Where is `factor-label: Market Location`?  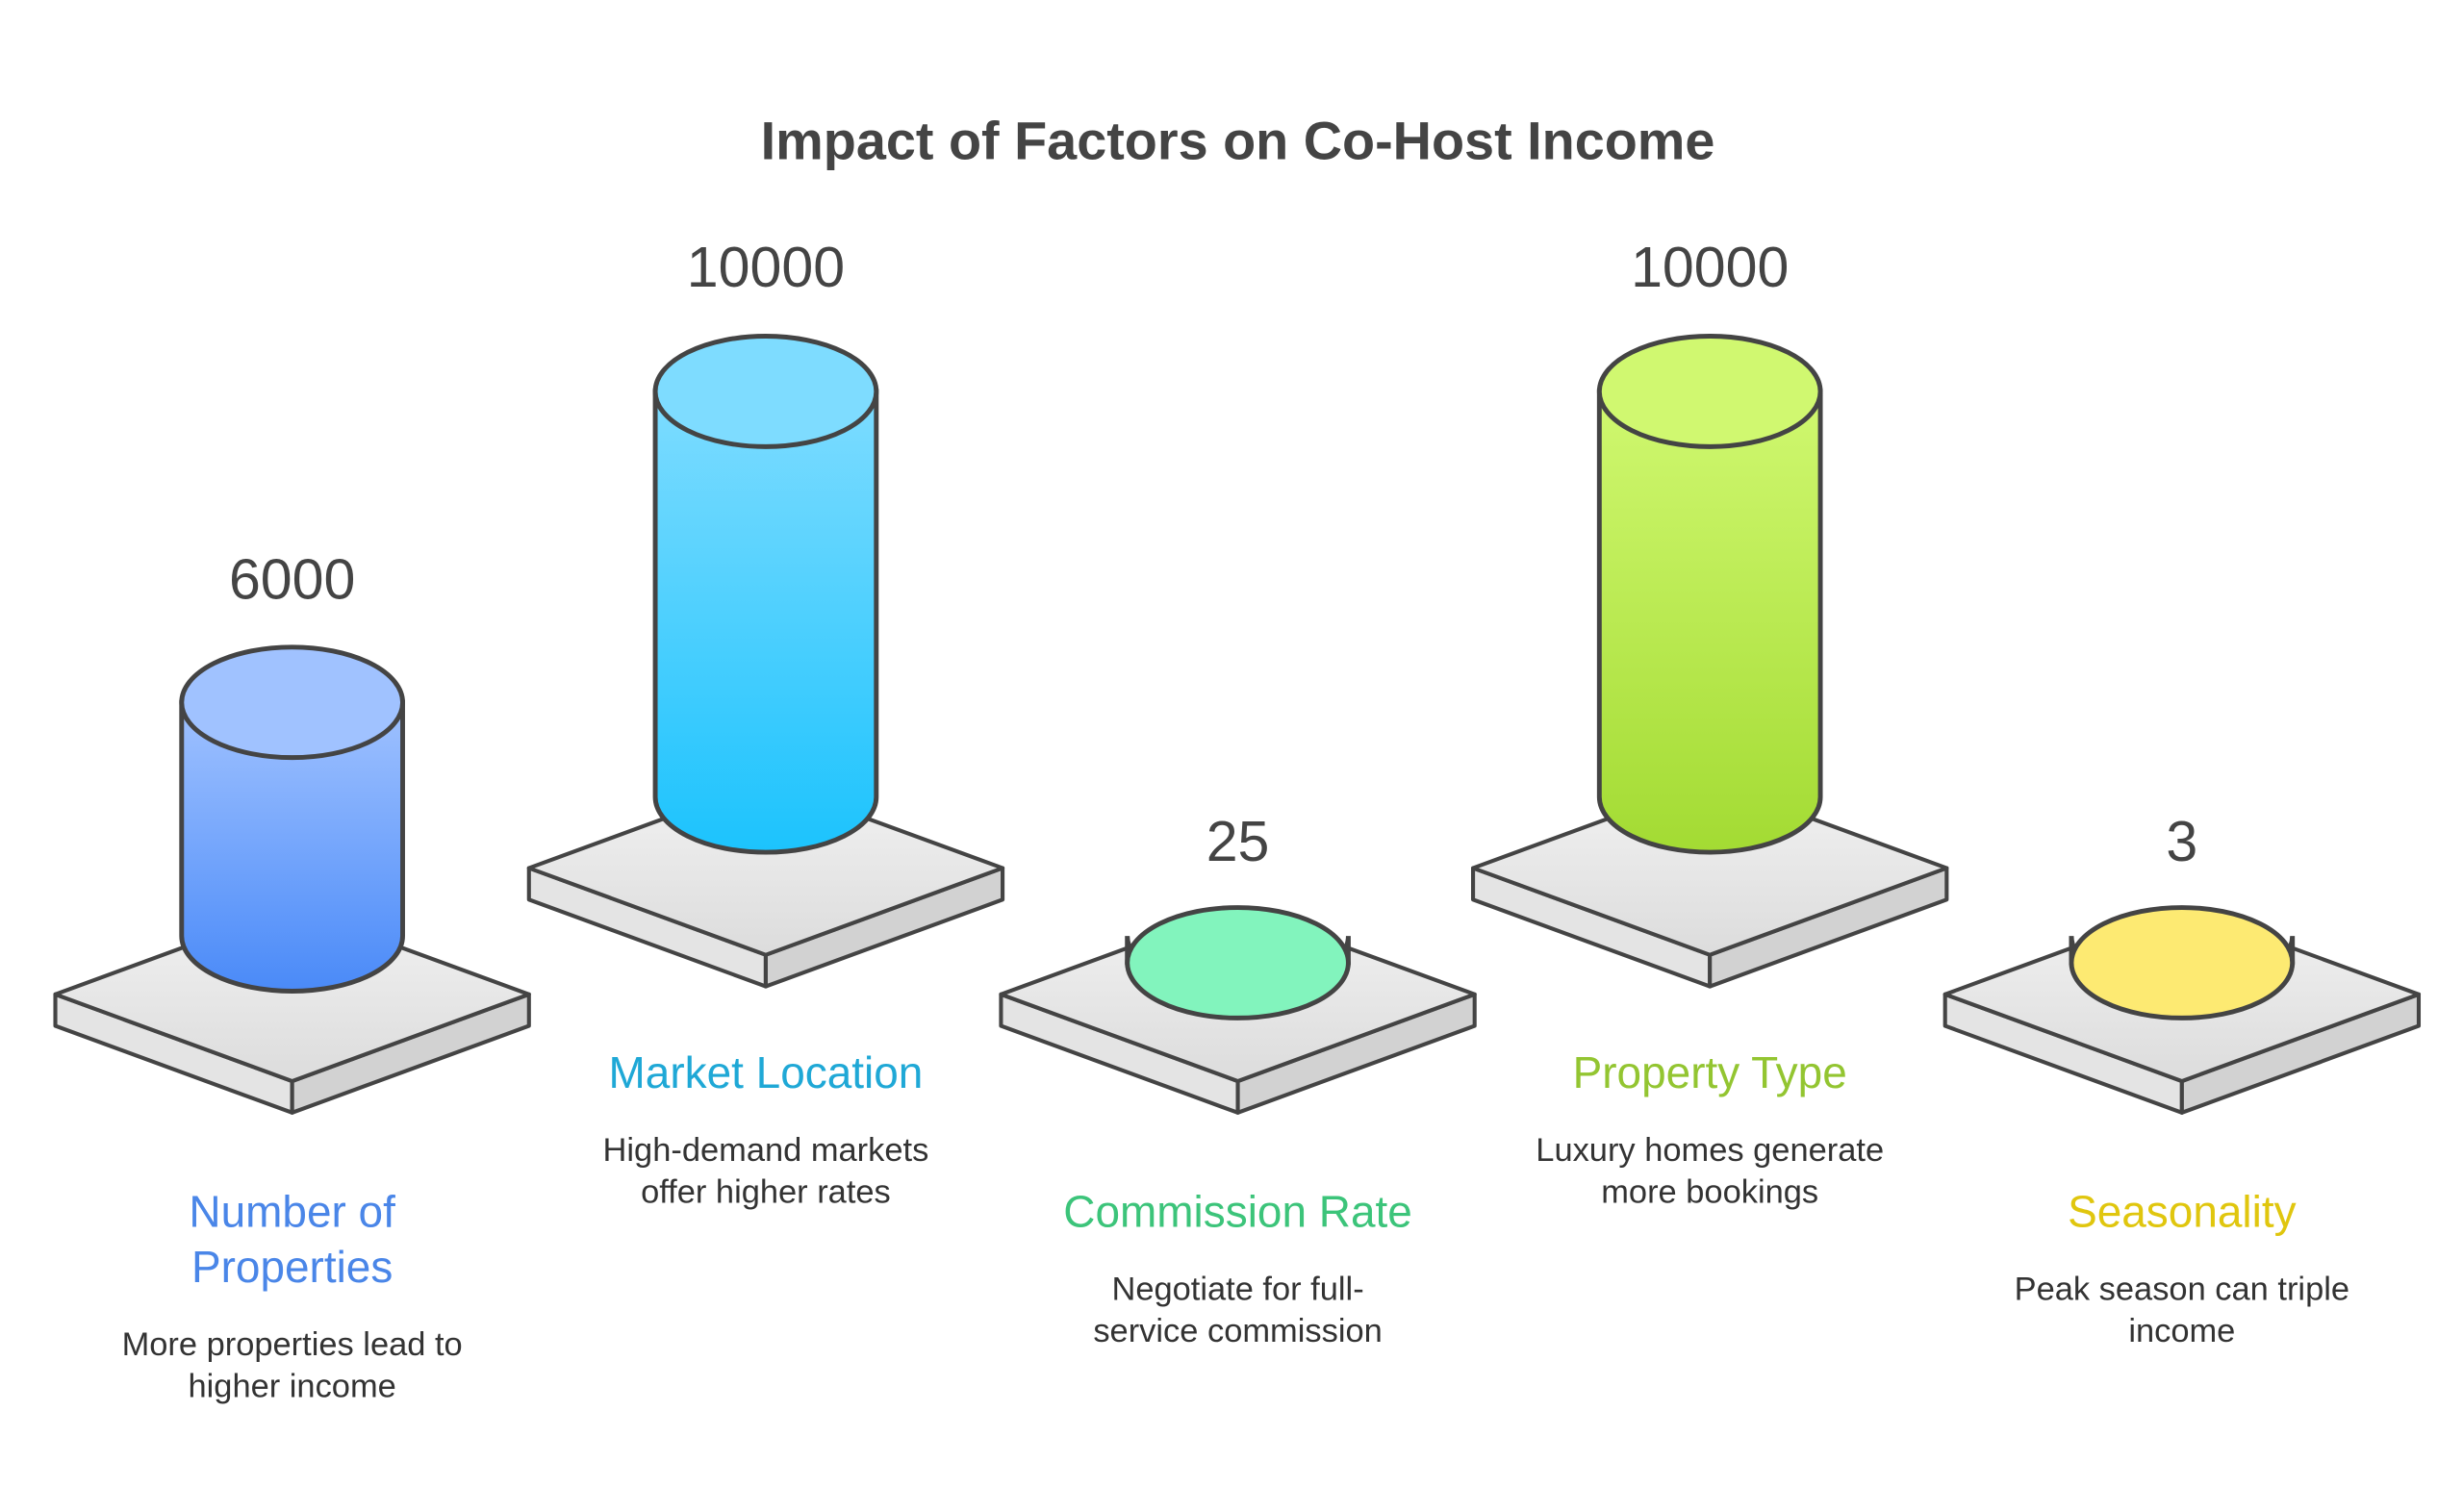
factor-label: Market Location is located at coordinates (767, 1072).